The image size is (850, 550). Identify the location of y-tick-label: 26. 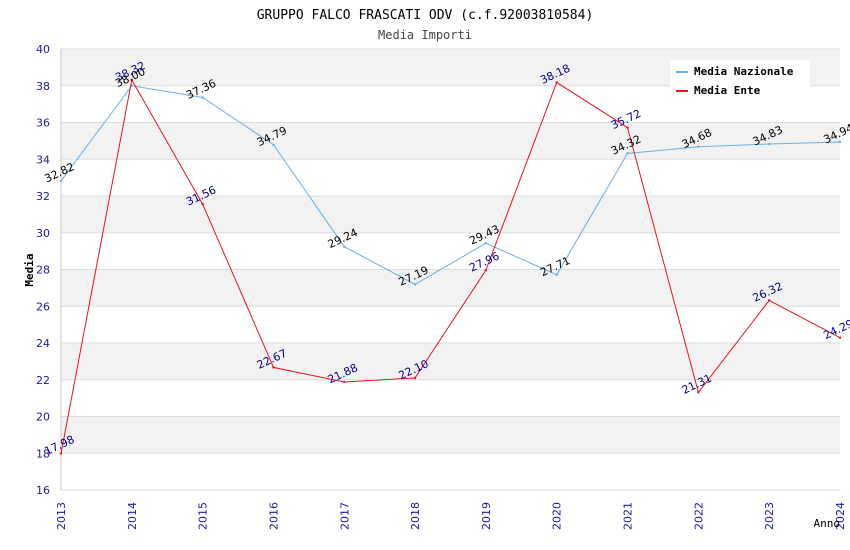
(43, 306).